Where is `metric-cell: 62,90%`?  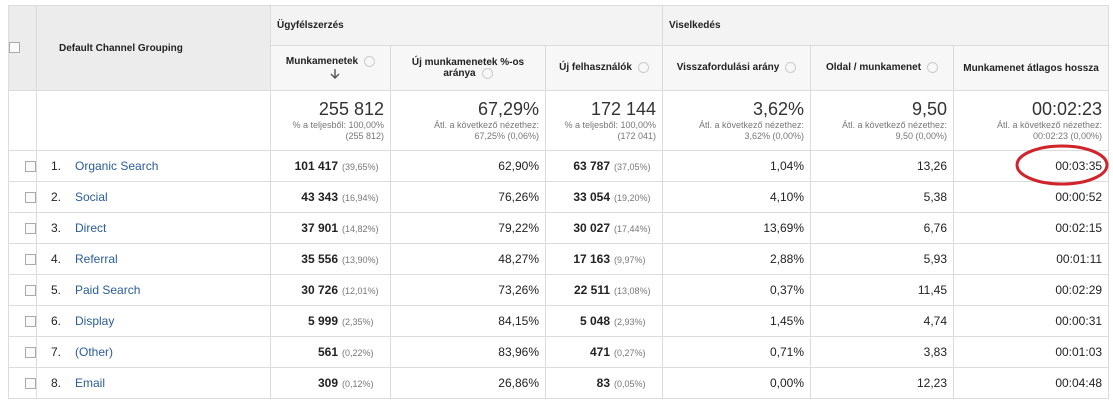
metric-cell: 62,90% is located at coordinates (468, 166).